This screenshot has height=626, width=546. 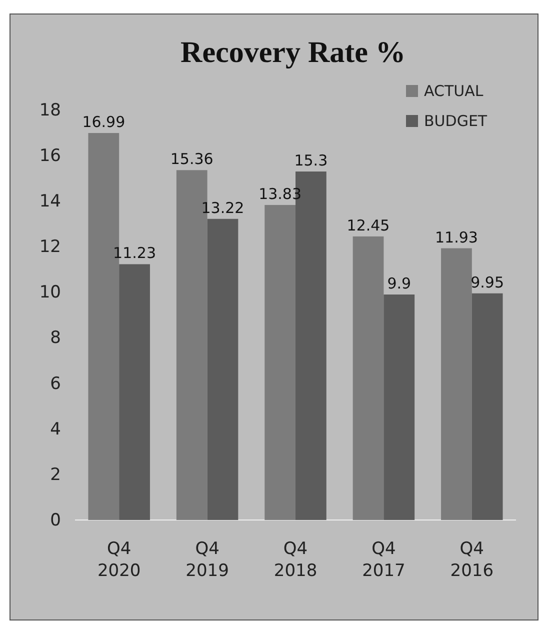 What do you see at coordinates (454, 91) in the screenshot?
I see `legend-label: ACTUAL` at bounding box center [454, 91].